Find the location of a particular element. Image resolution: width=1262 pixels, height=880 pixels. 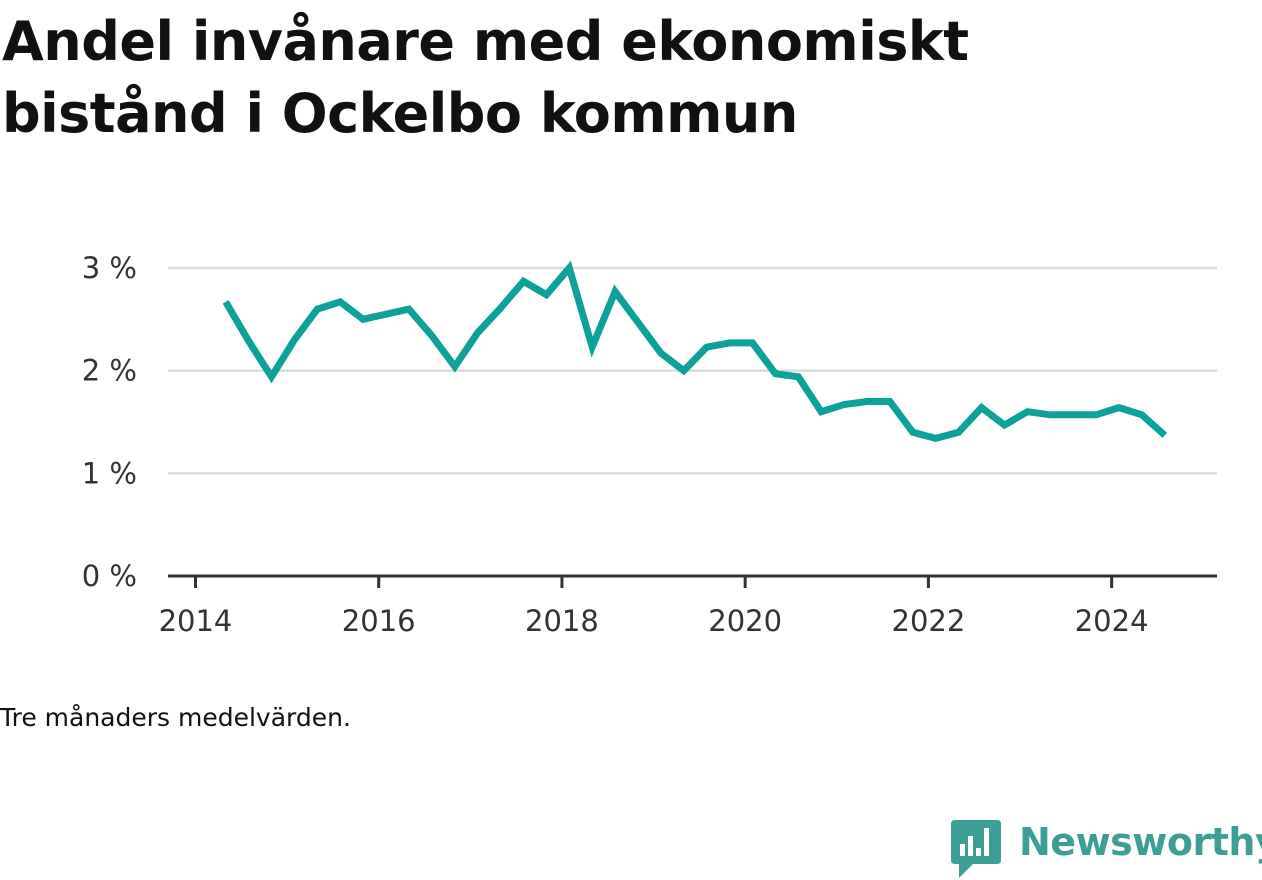

brand-logo: Newsworthy is located at coordinates (1106, 849).